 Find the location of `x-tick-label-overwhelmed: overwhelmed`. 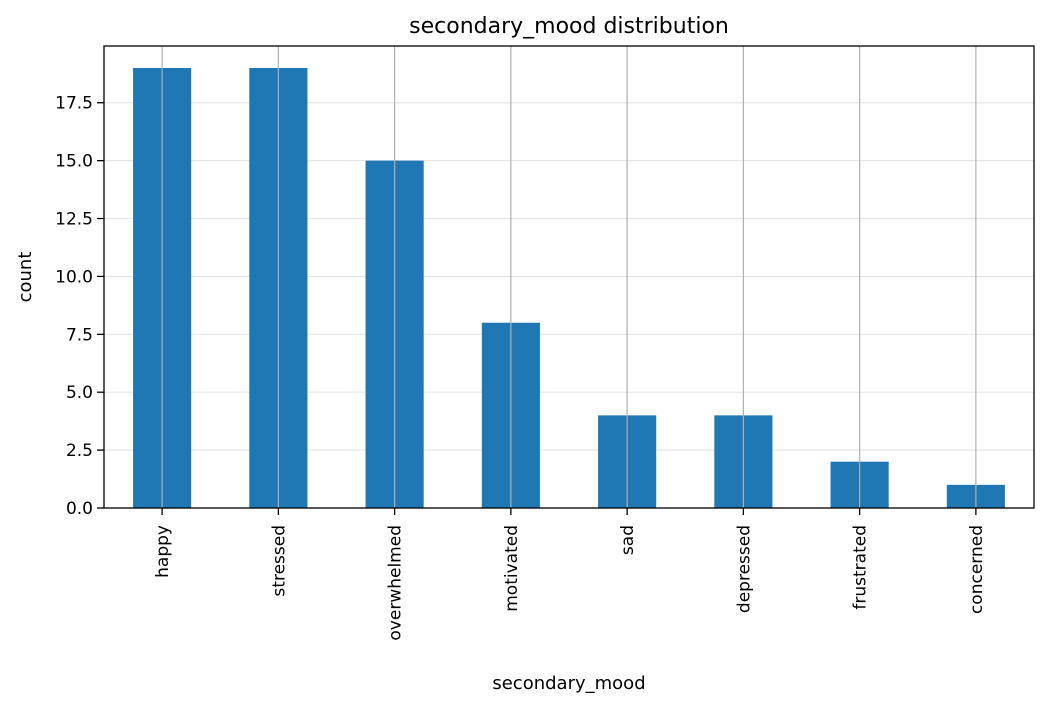

x-tick-label-overwhelmed: overwhelmed is located at coordinates (396, 583).